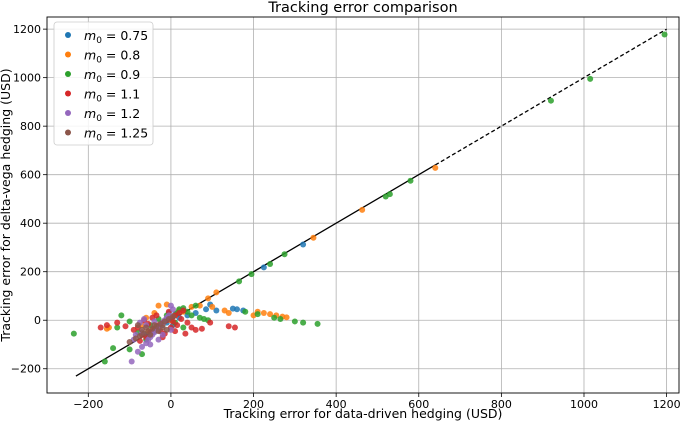  I want to click on legend-entry-label: m0 = 0.75, so click(116, 37).